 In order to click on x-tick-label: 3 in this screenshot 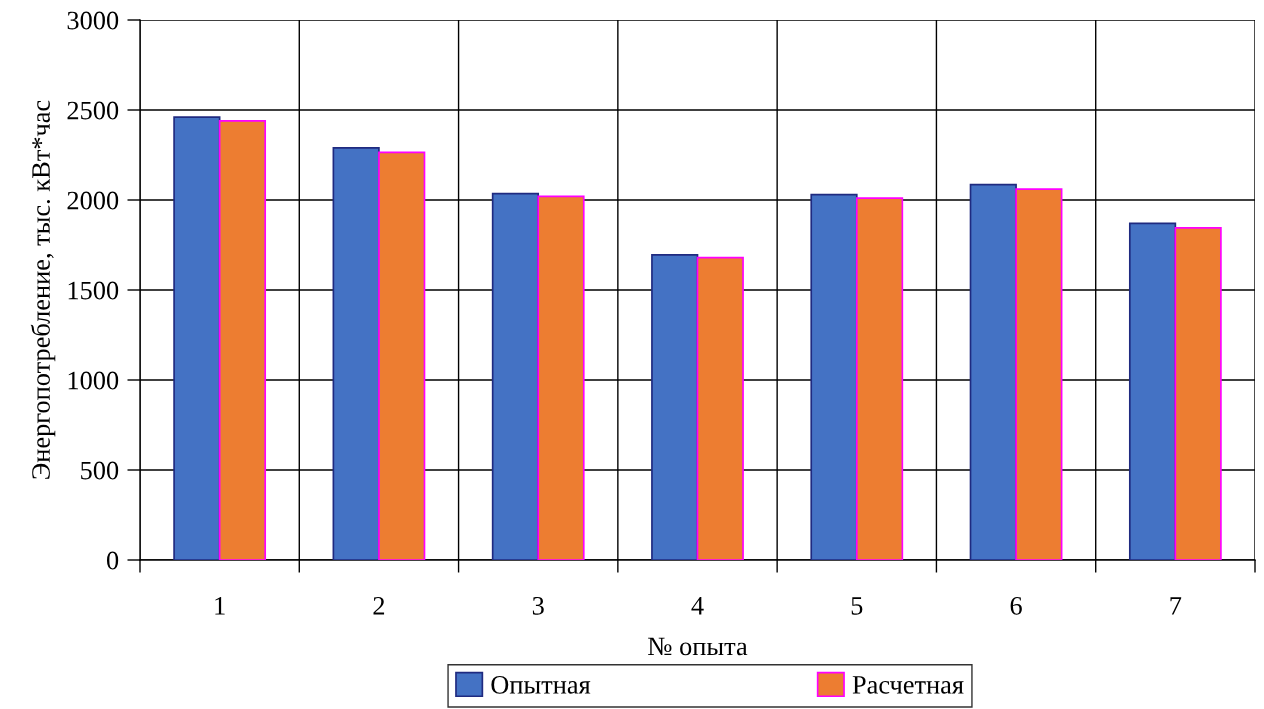, I will do `click(538, 605)`.